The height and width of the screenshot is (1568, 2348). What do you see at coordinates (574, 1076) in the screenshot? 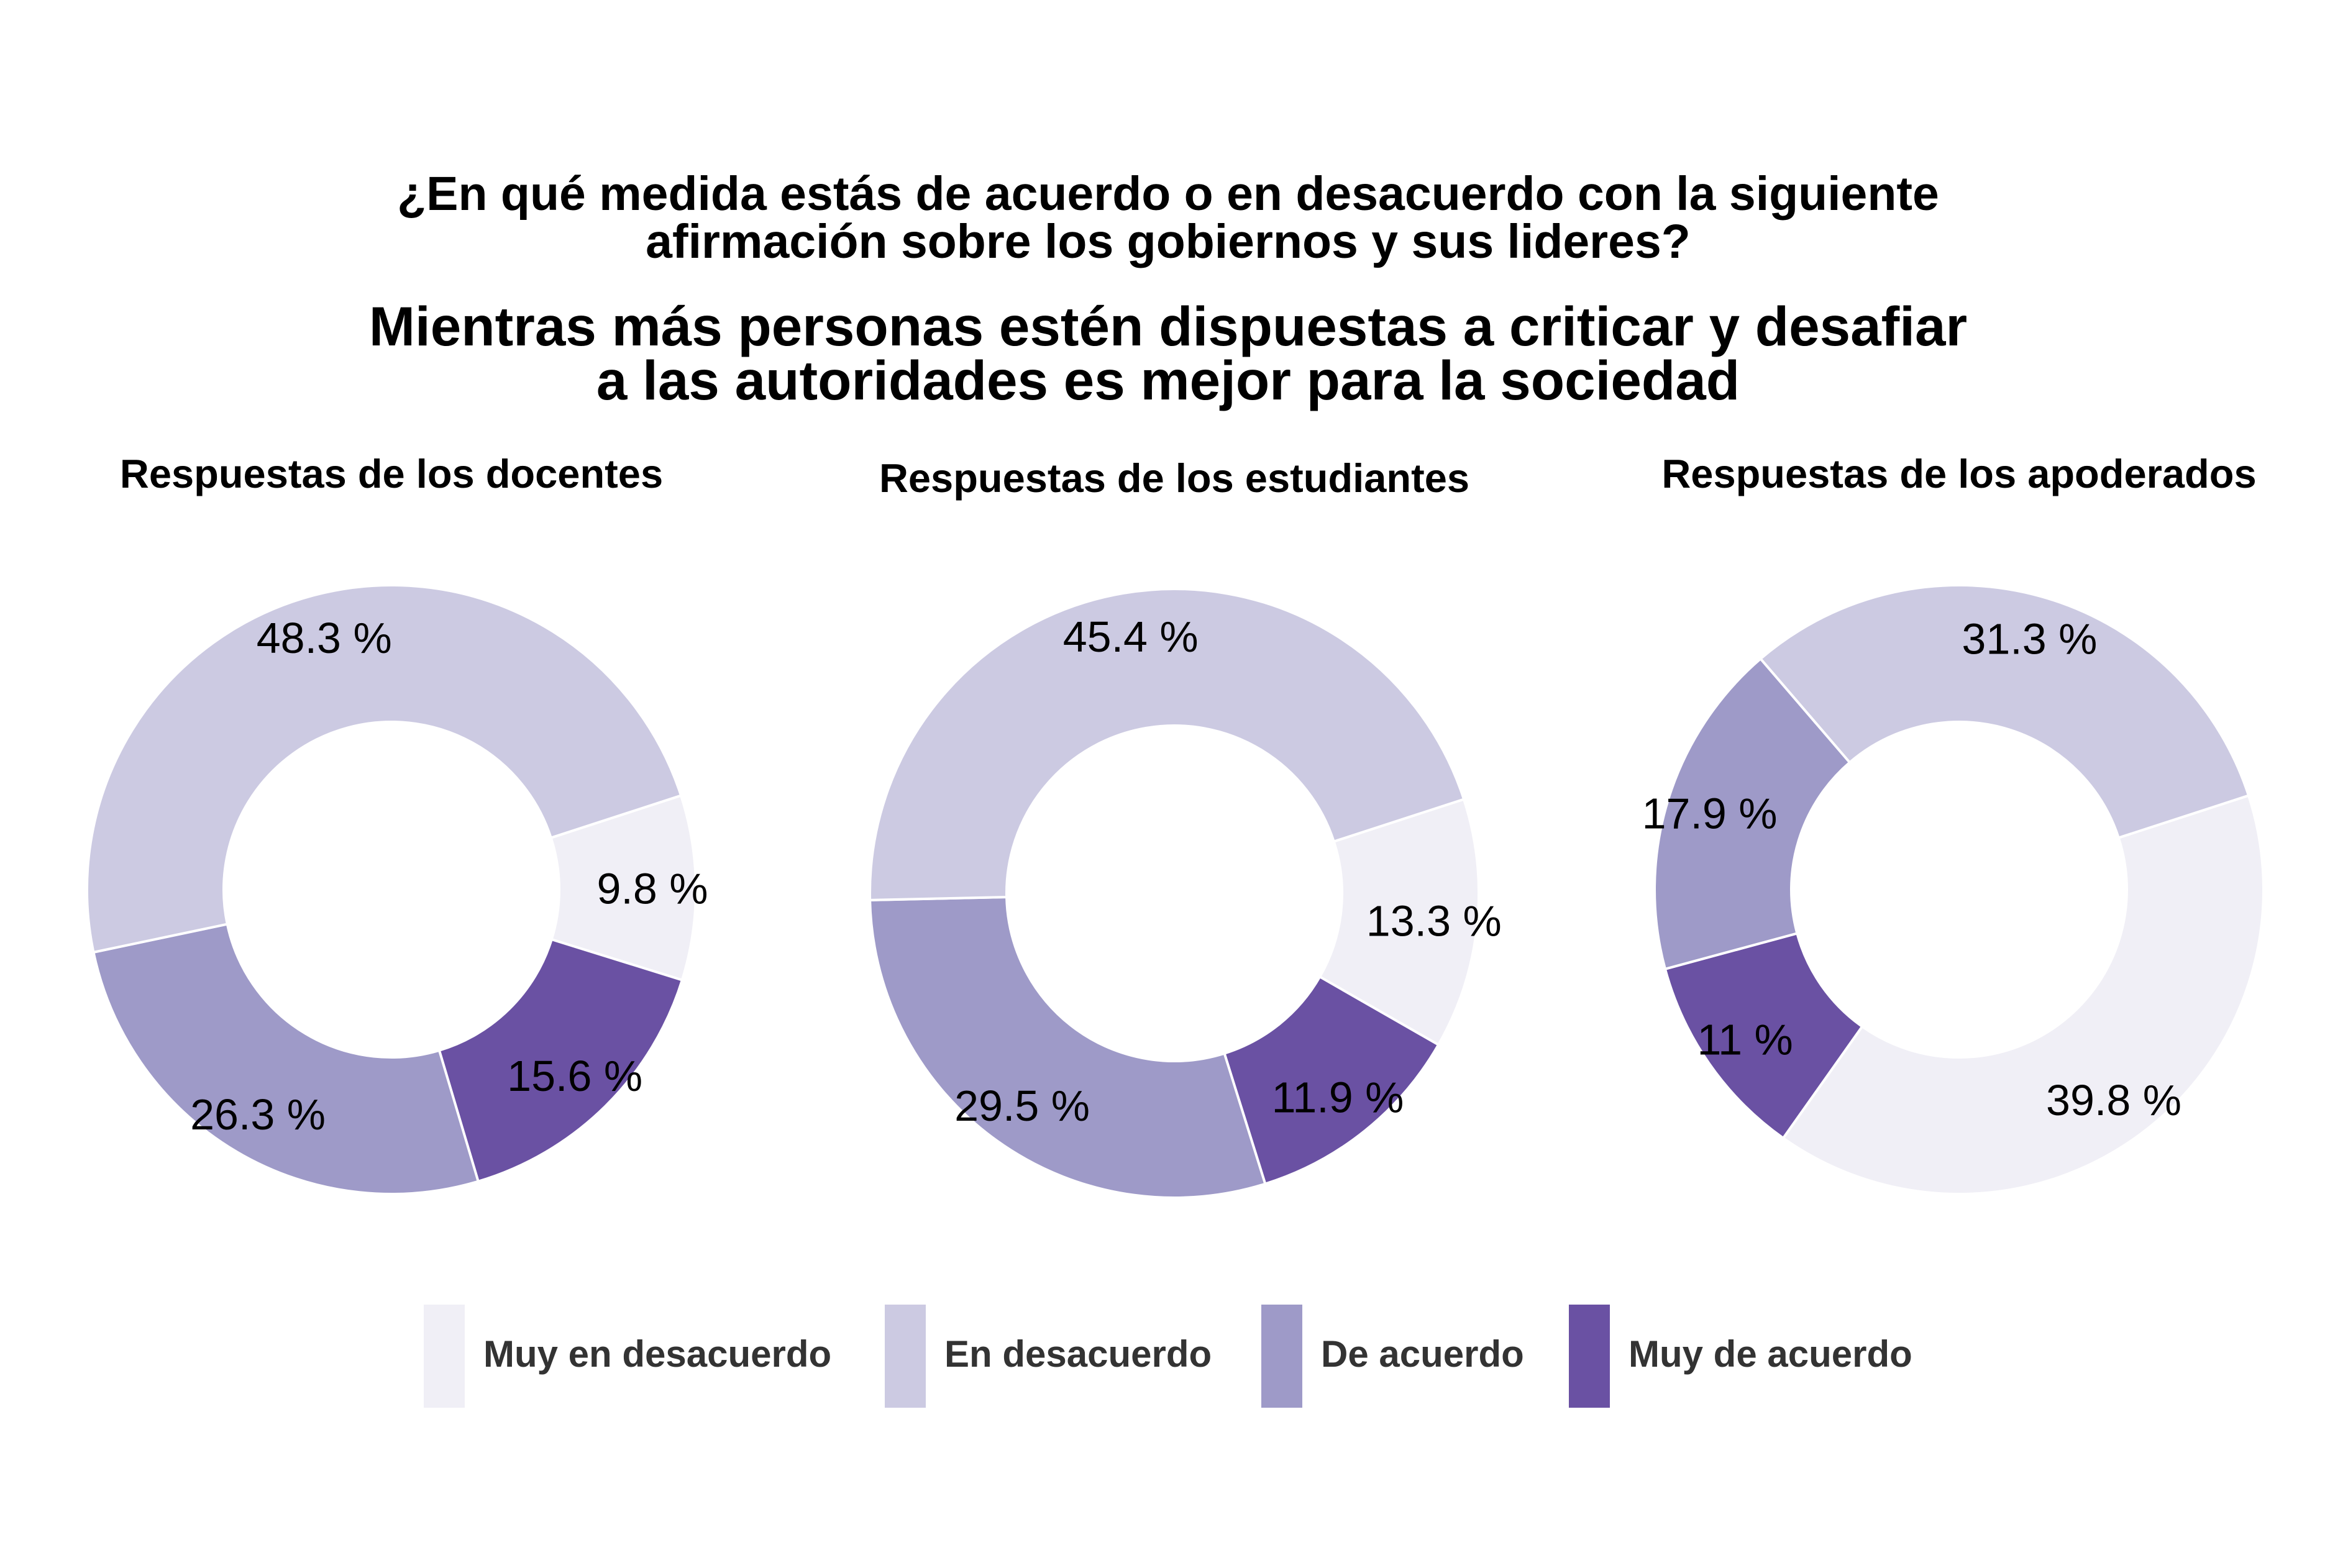
I see `slice-label-docentes-muy-de-acuerdo: 15.6 %` at bounding box center [574, 1076].